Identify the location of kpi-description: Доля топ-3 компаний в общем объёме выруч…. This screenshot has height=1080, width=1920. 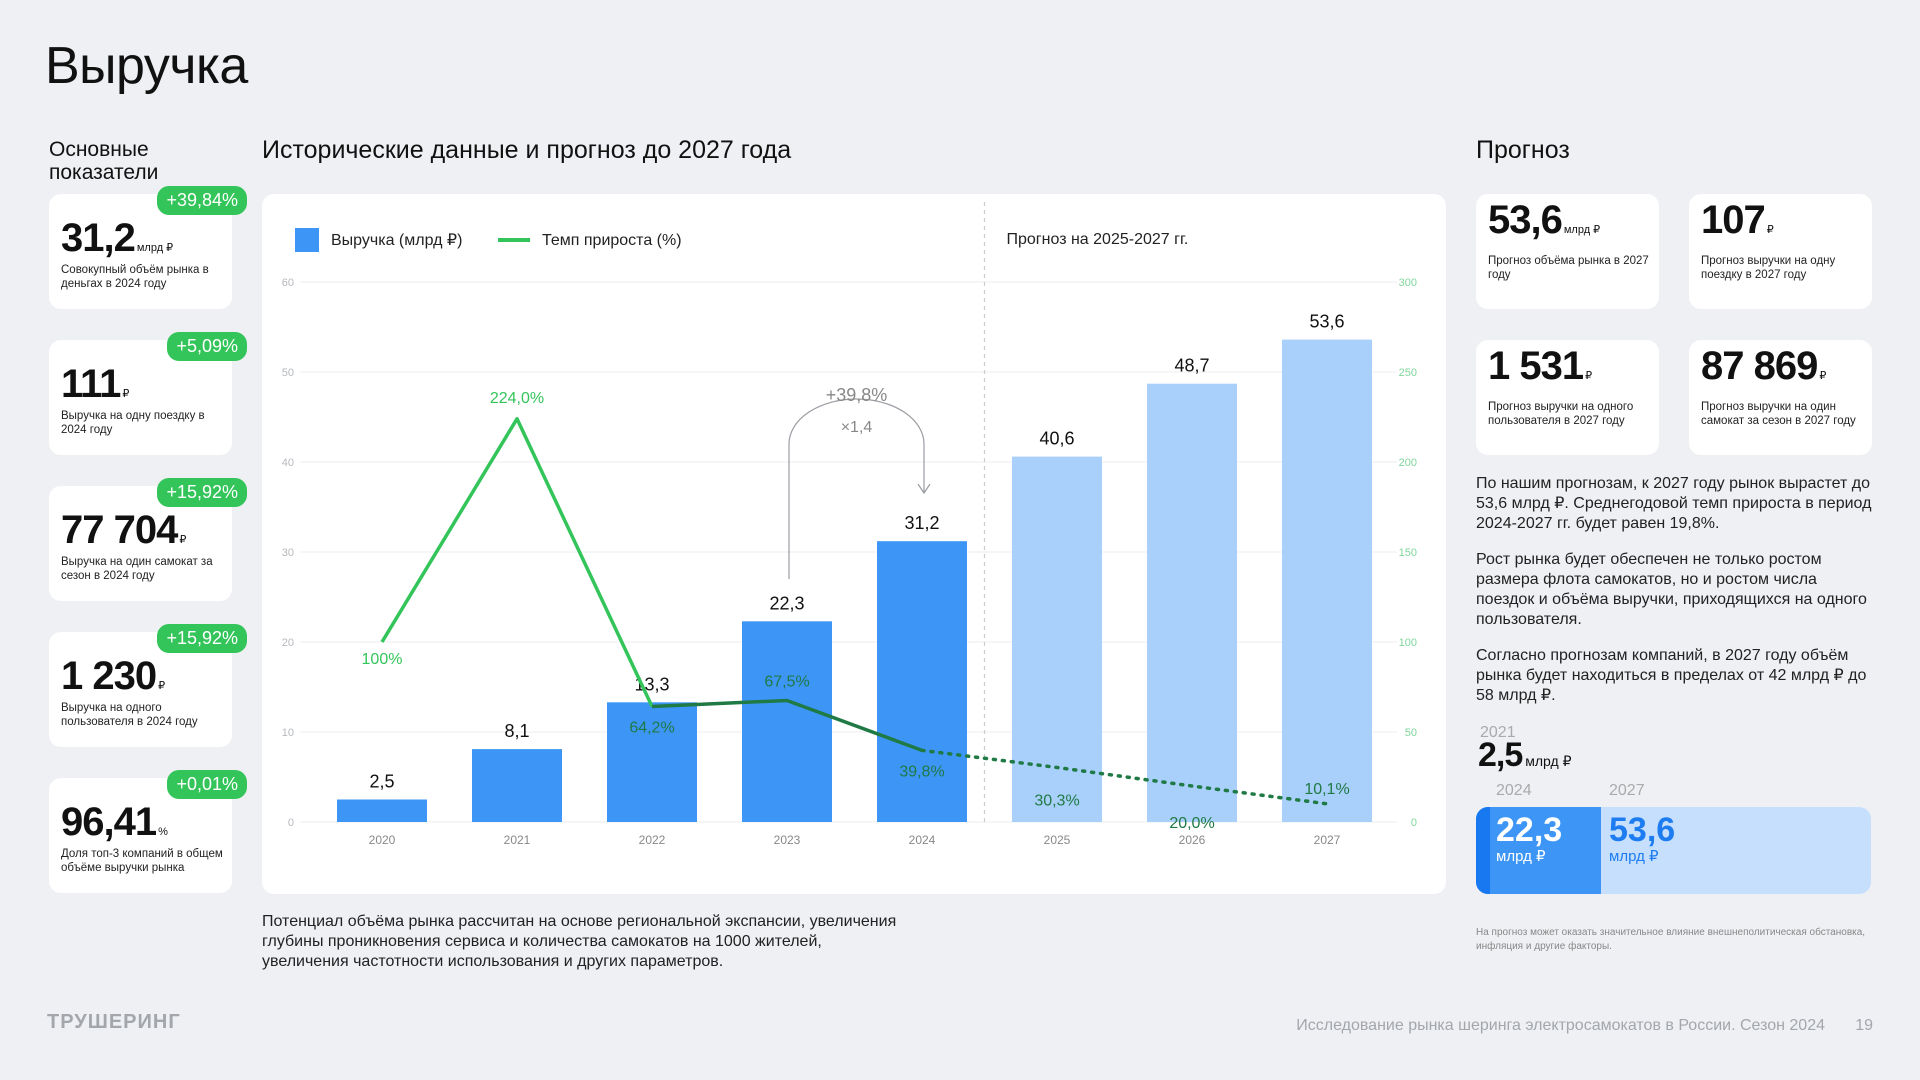
(142, 861).